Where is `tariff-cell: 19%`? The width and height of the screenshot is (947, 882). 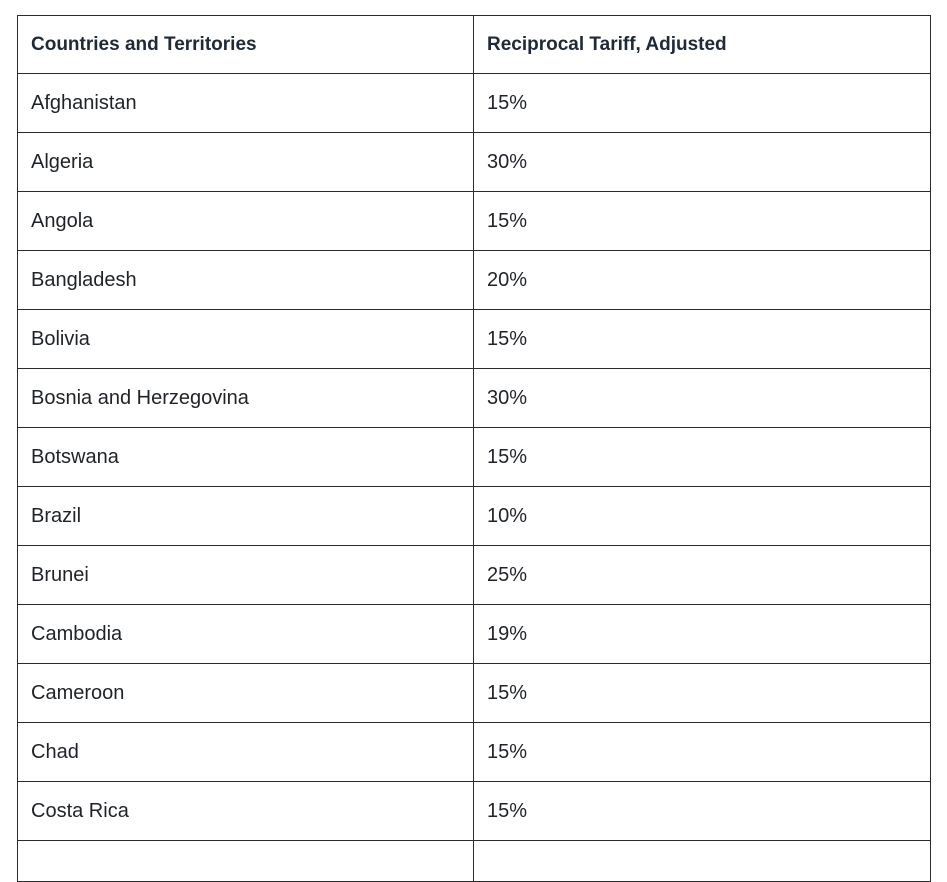
tariff-cell: 19% is located at coordinates (702, 634).